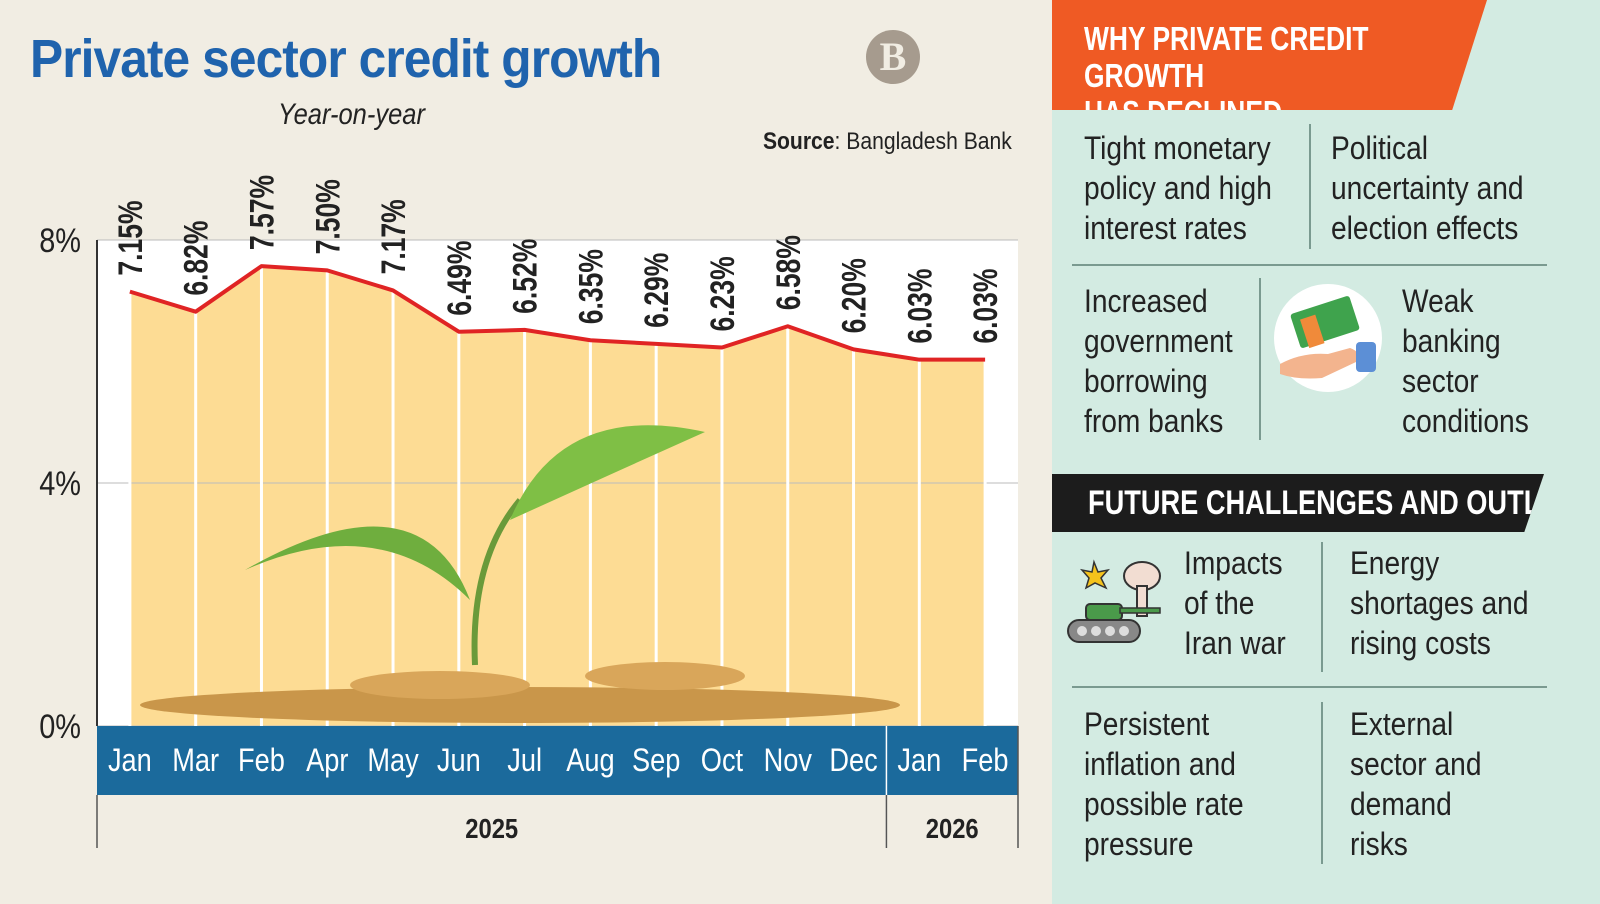 This screenshot has width=1600, height=904. What do you see at coordinates (789, 272) in the screenshot?
I see `data-label: 6.58%` at bounding box center [789, 272].